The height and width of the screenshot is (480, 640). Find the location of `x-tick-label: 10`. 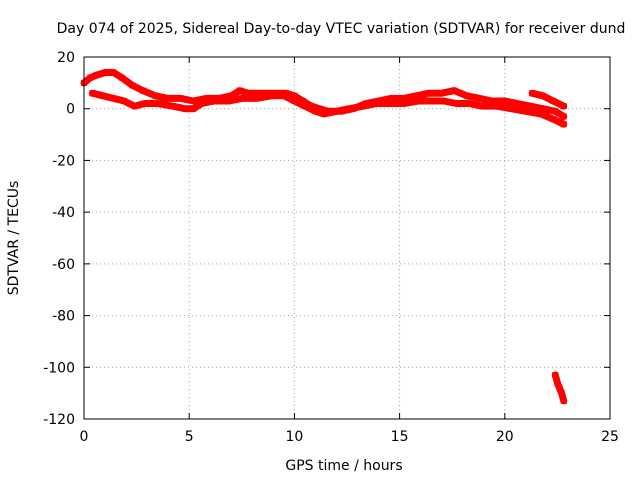

x-tick-label: 10 is located at coordinates (294, 437).